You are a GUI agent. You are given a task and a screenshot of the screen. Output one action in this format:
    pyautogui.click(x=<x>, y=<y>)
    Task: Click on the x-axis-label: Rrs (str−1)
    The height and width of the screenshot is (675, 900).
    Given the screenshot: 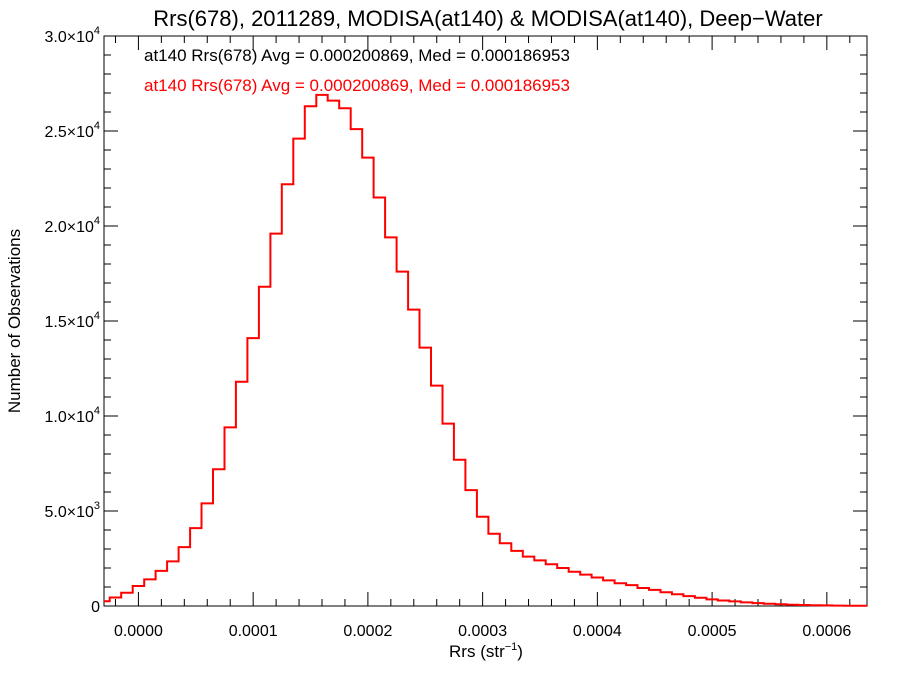 What is the action you would take?
    pyautogui.click(x=486, y=651)
    